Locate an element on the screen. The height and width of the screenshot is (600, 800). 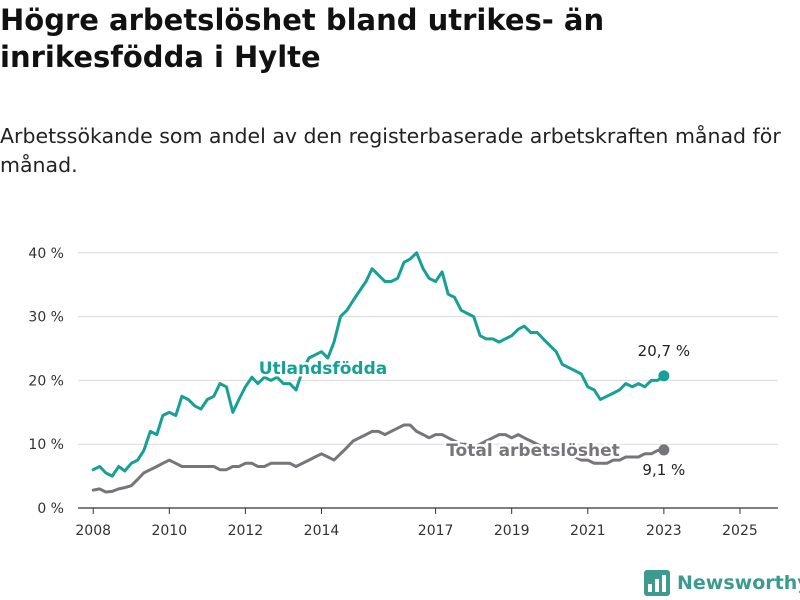
end-value-label: 20,7 % is located at coordinates (664, 351).